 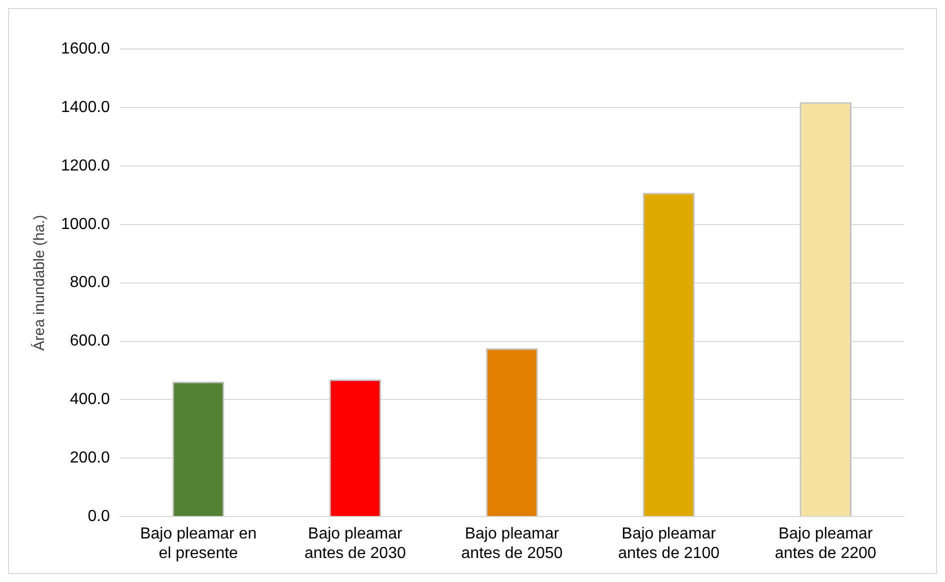 I want to click on y-tick-label: 400.0, so click(x=90, y=399).